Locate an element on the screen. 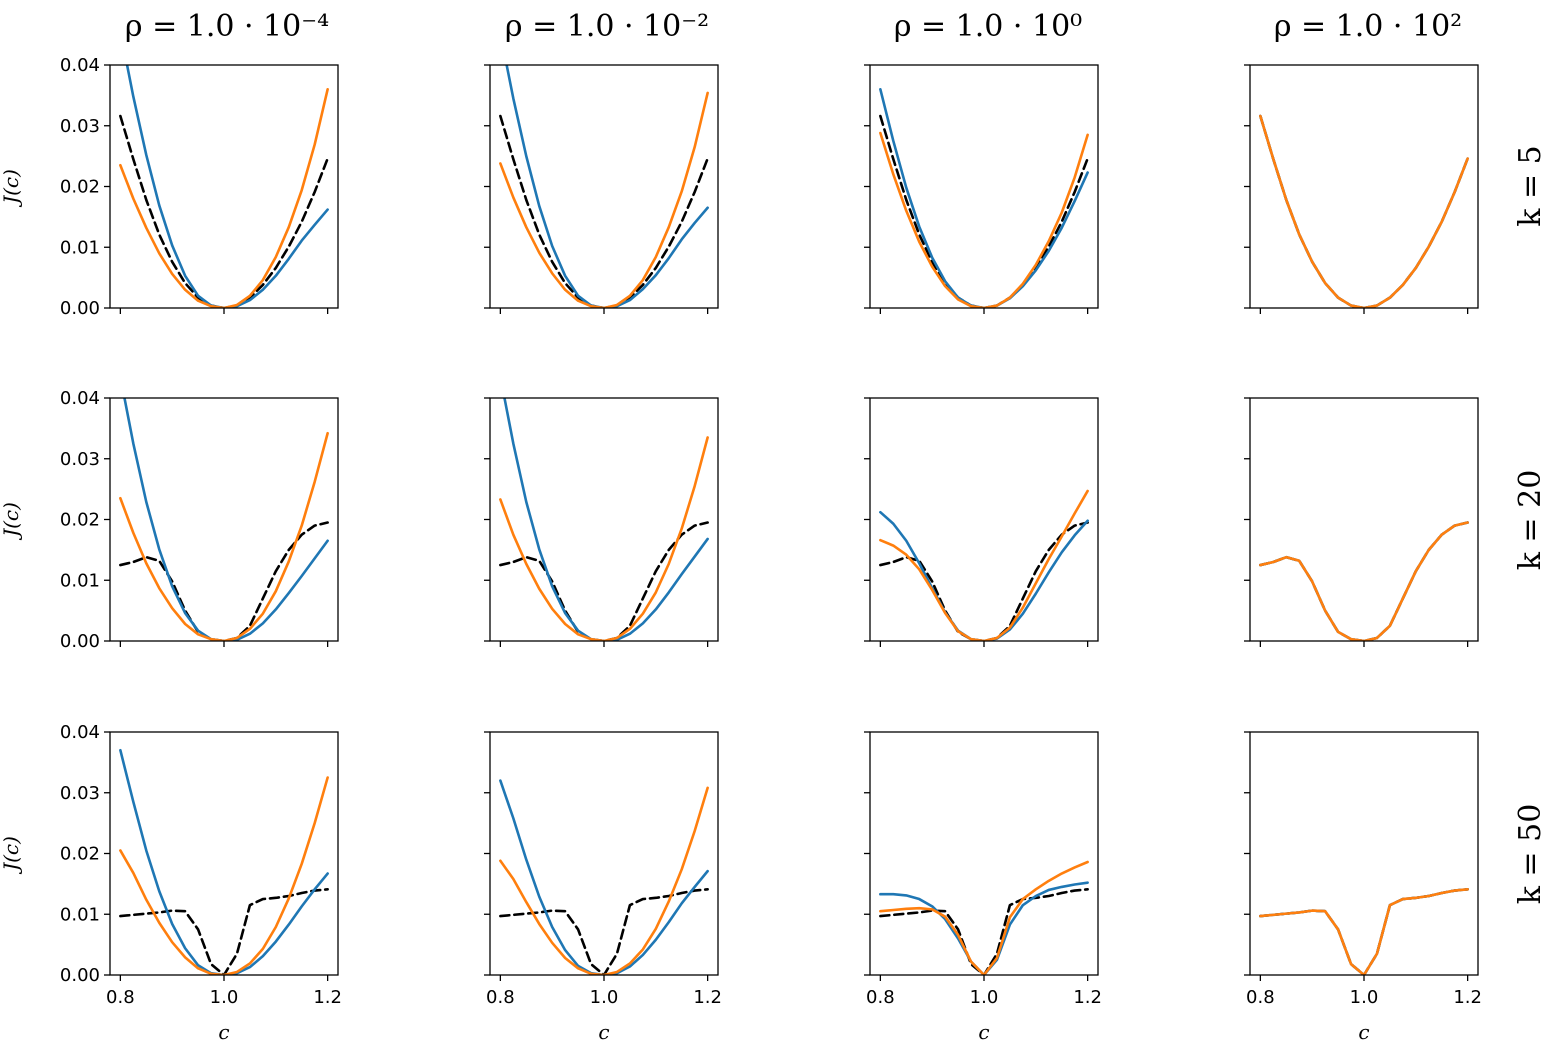 This screenshot has width=1551, height=1048. panel-r0-c0: 0.00 0.01 0.02 0.03 0.04 J(c) is located at coordinates (169, 187).